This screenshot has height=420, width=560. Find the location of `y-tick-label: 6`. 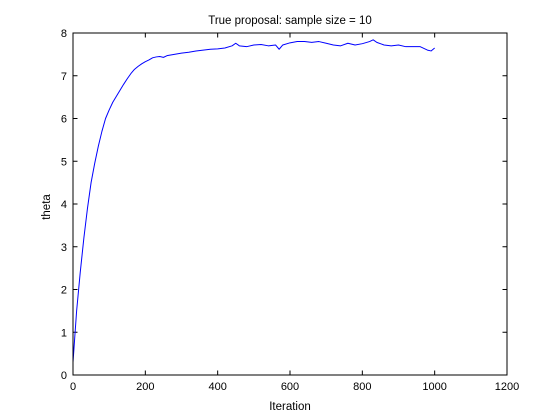

y-tick-label: 6 is located at coordinates (64, 120).